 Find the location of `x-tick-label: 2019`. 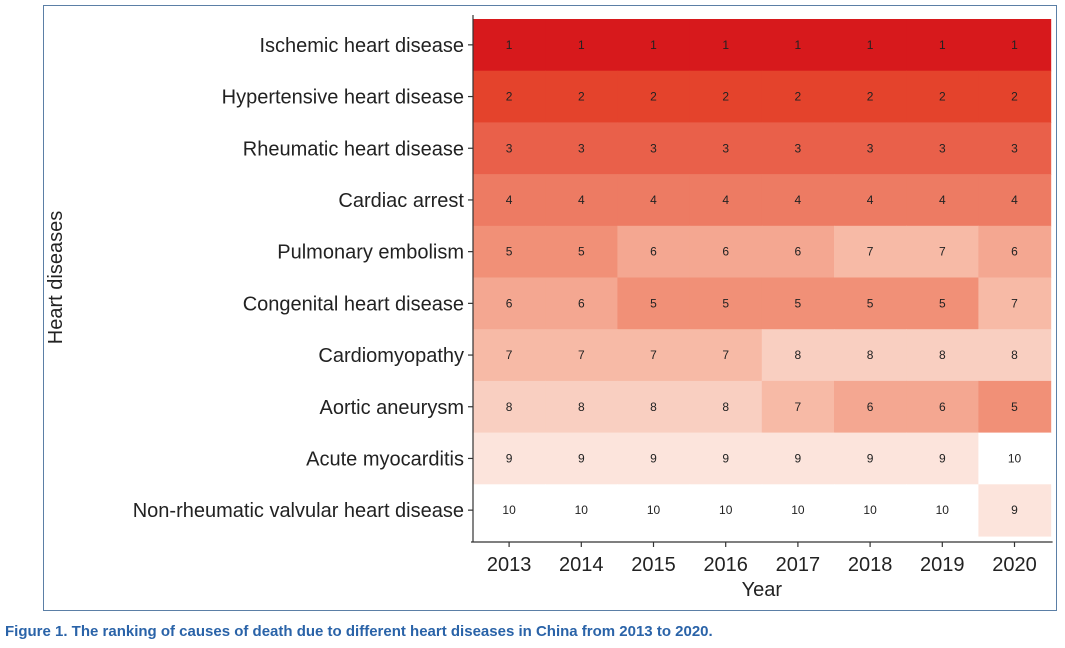

x-tick-label: 2019 is located at coordinates (942, 565).